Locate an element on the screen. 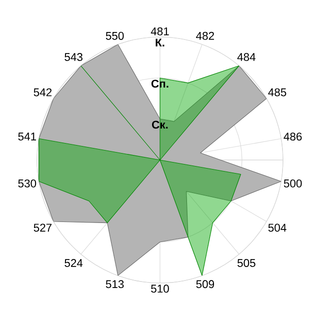 The height and width of the screenshot is (320, 320). spoke-label: 486 is located at coordinates (293, 136).